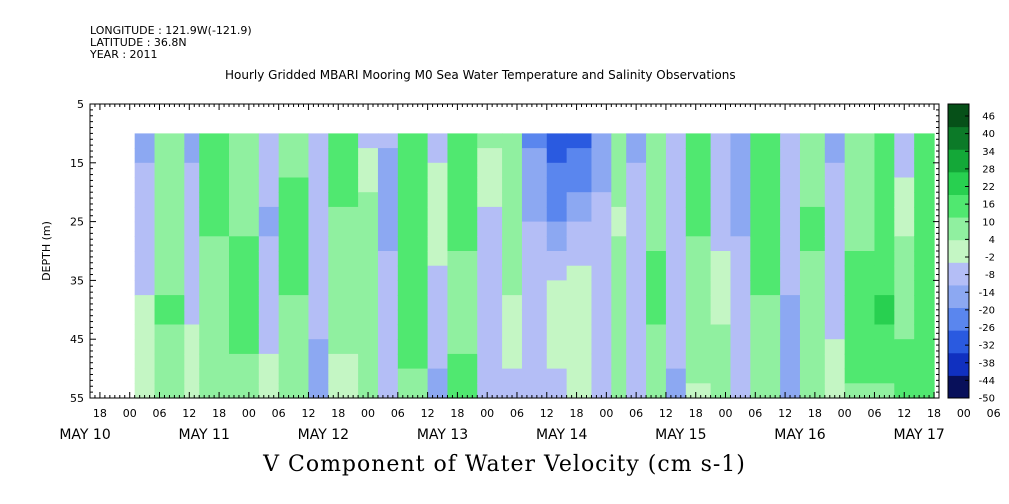 The width and height of the screenshot is (1009, 504). Describe the element at coordinates (988, 152) in the screenshot. I see `colorbar-label: 34` at that location.